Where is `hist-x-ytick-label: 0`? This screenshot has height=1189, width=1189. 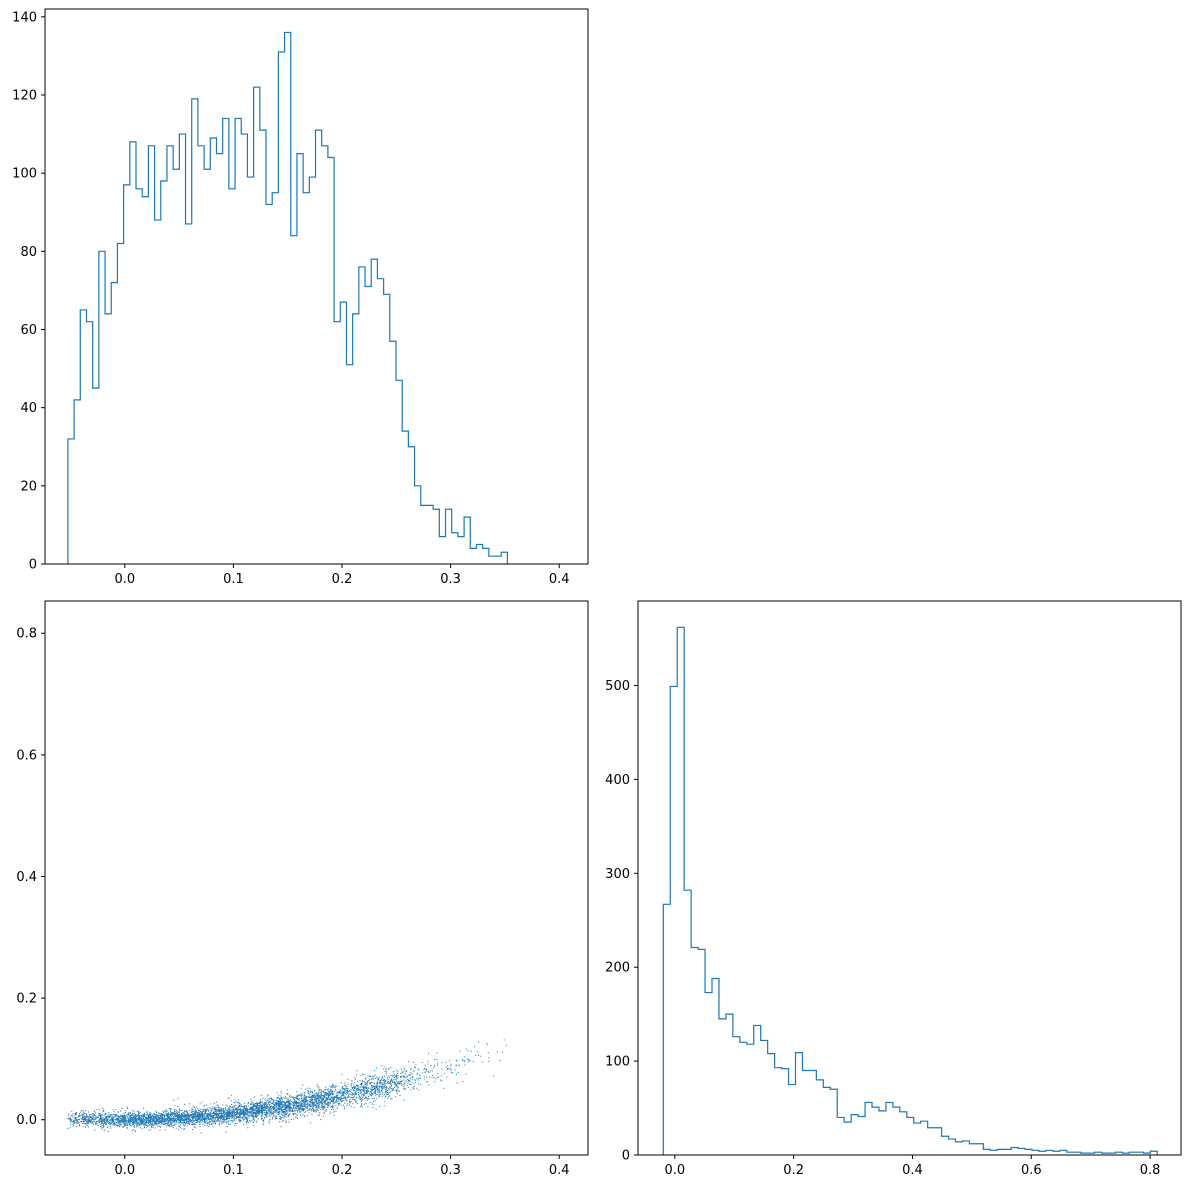
hist-x-ytick-label: 0 is located at coordinates (33, 565).